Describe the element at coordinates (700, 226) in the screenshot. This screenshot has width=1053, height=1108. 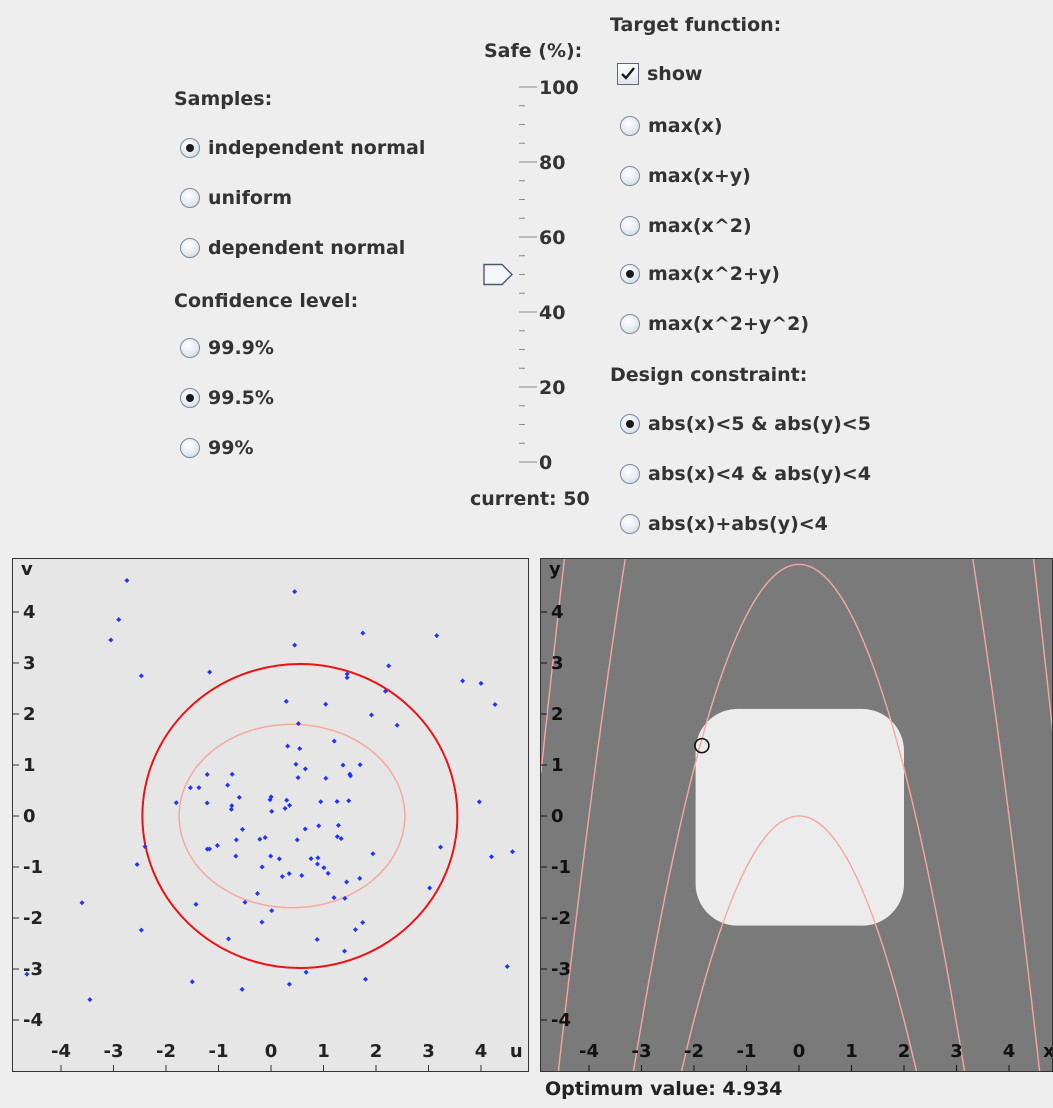
I see `radio-label: max(x^2)` at that location.